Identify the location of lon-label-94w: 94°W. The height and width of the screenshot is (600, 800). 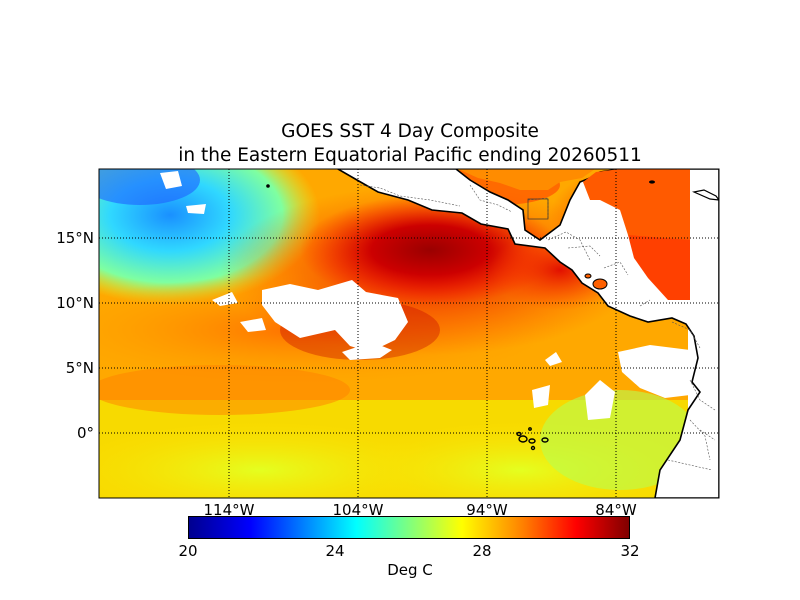
(487, 510).